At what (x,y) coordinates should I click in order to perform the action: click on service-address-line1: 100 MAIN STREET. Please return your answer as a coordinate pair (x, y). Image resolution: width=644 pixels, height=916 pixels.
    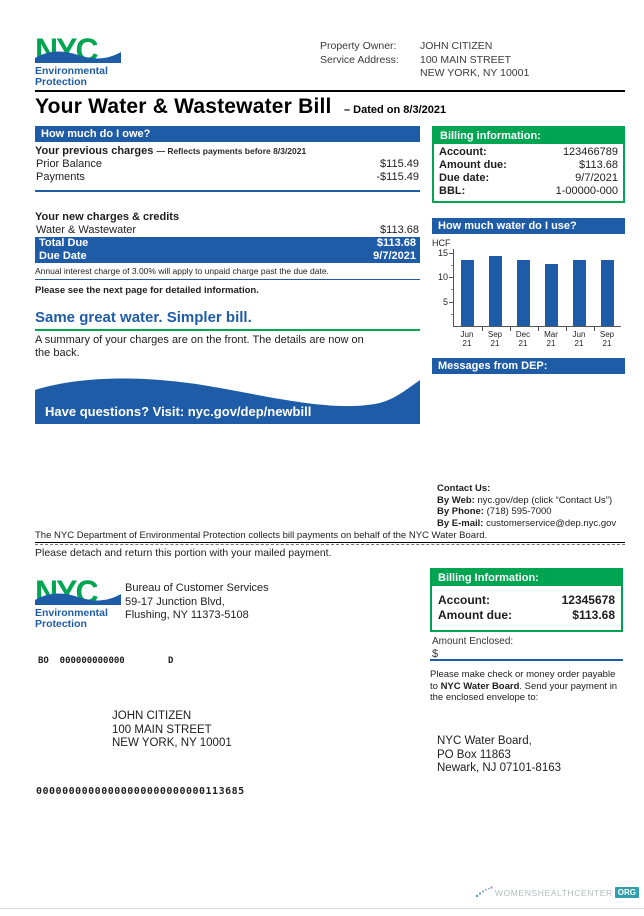
    Looking at the image, I should click on (466, 59).